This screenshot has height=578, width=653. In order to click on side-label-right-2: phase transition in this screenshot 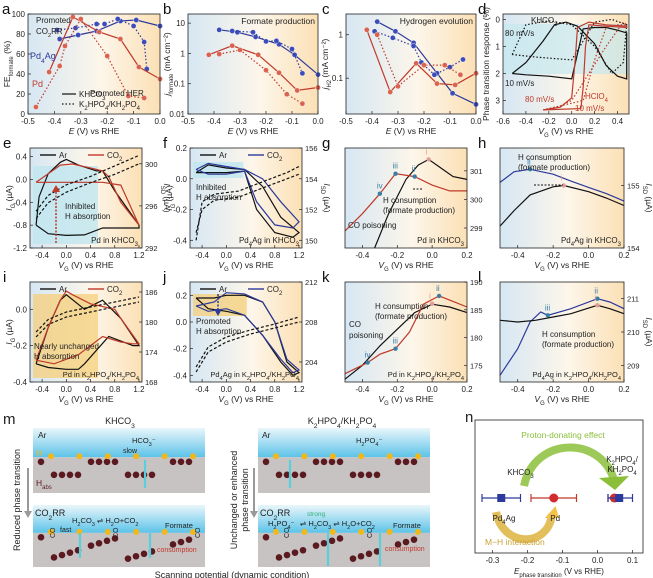, I will do `click(245, 500)`.